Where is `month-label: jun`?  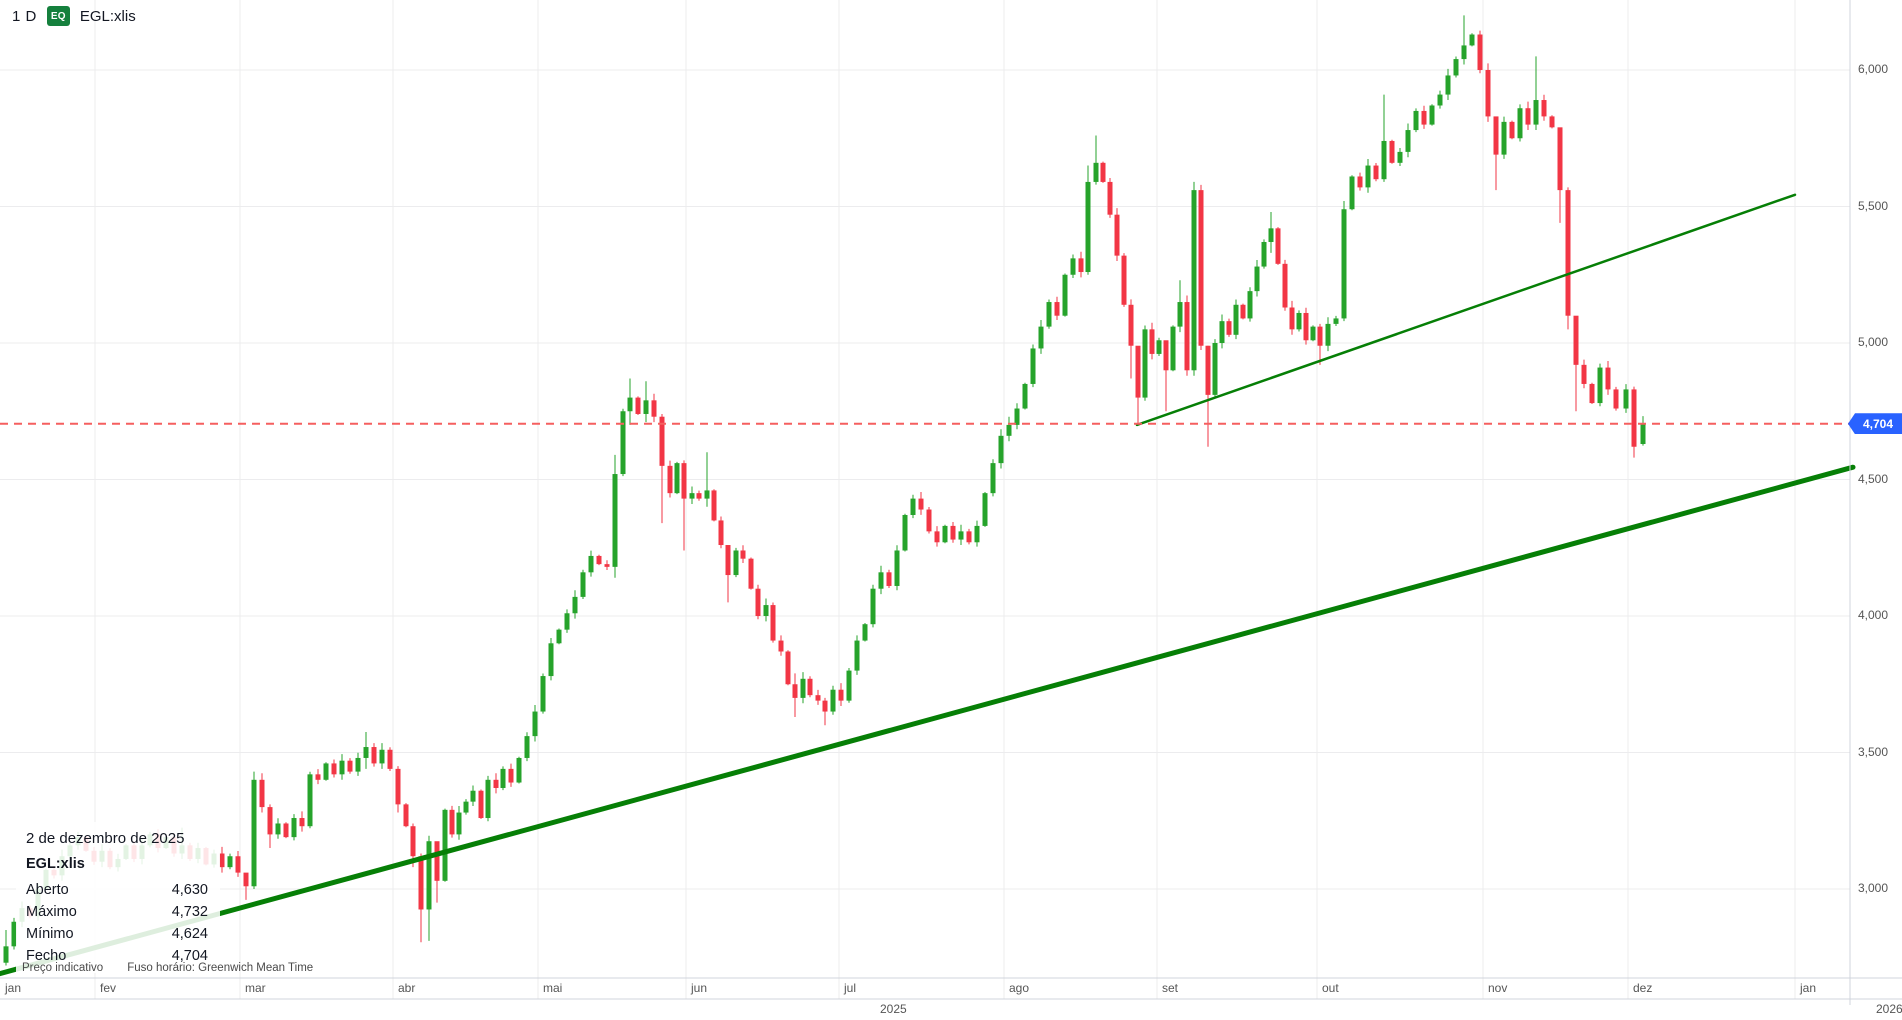 month-label: jun is located at coordinates (699, 988).